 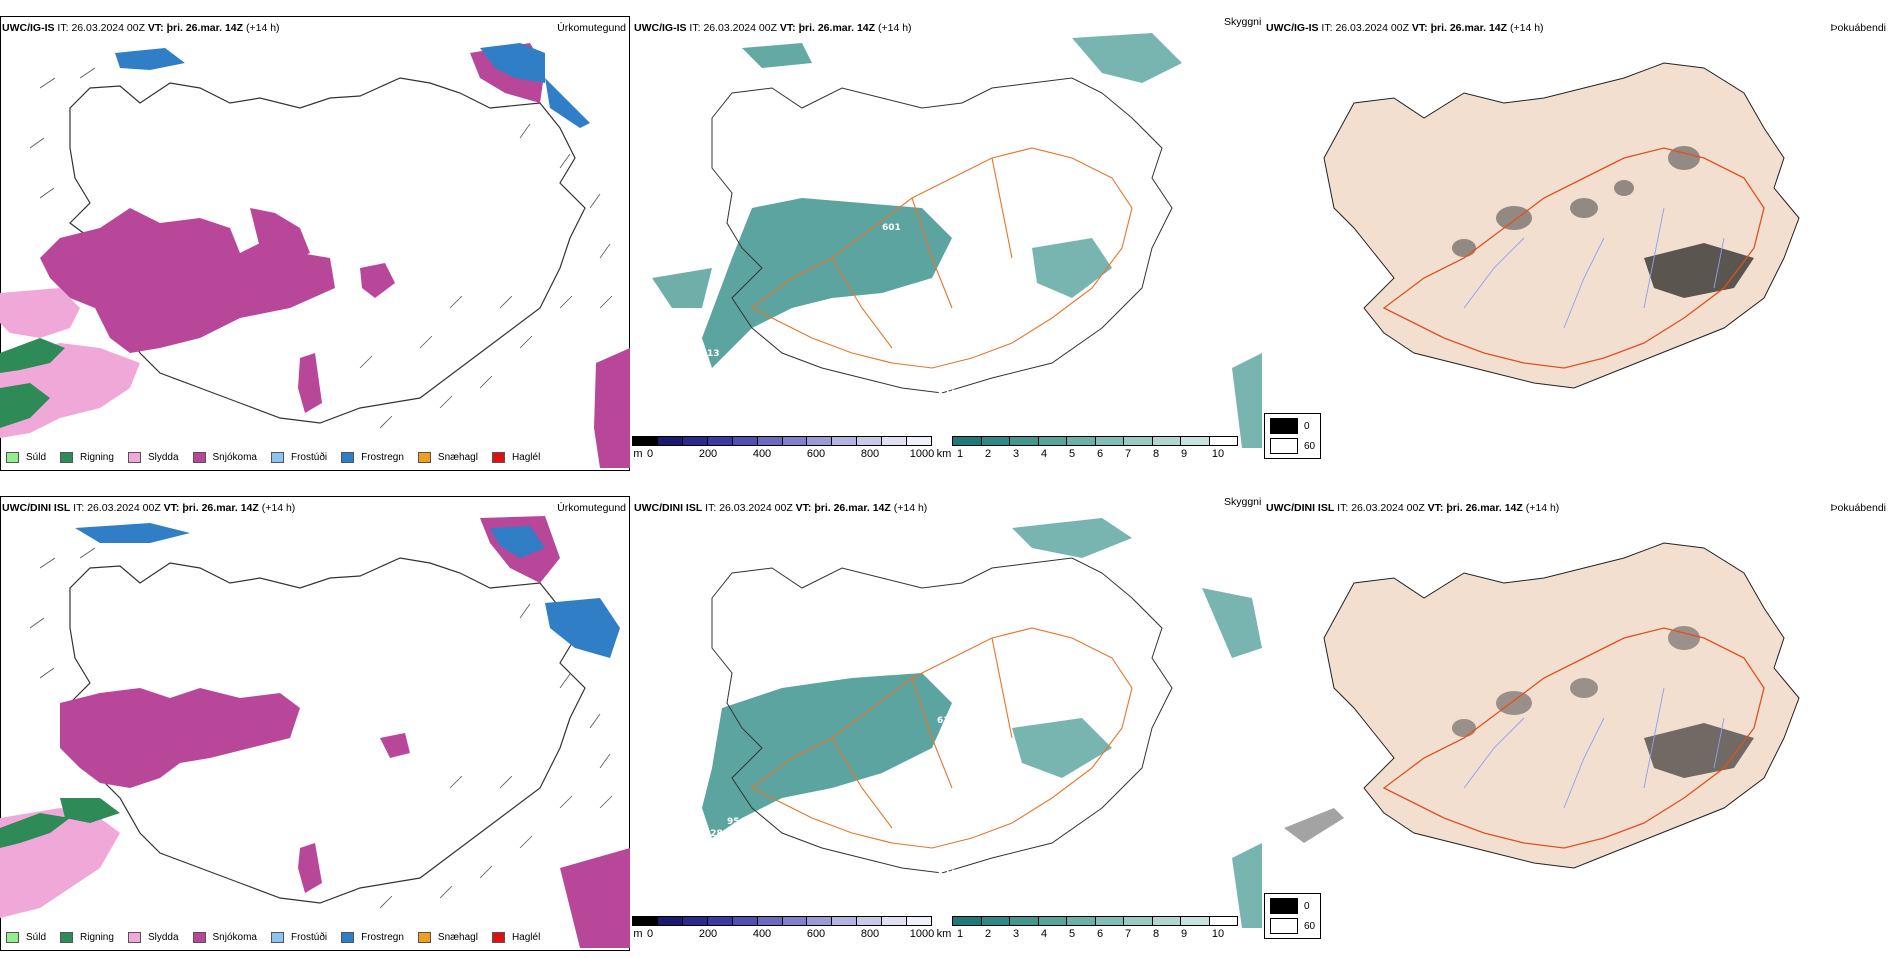 I want to click on scale-tick: 2, so click(x=988, y=454).